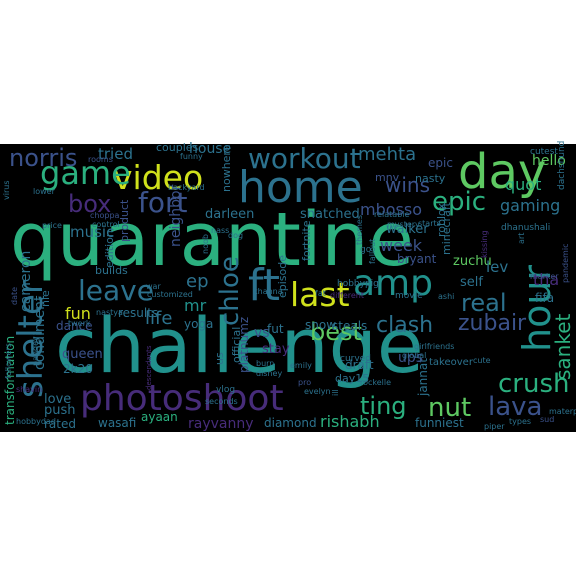 This screenshot has height=576, width=576. I want to click on word-noob: noob, so click(205, 244).